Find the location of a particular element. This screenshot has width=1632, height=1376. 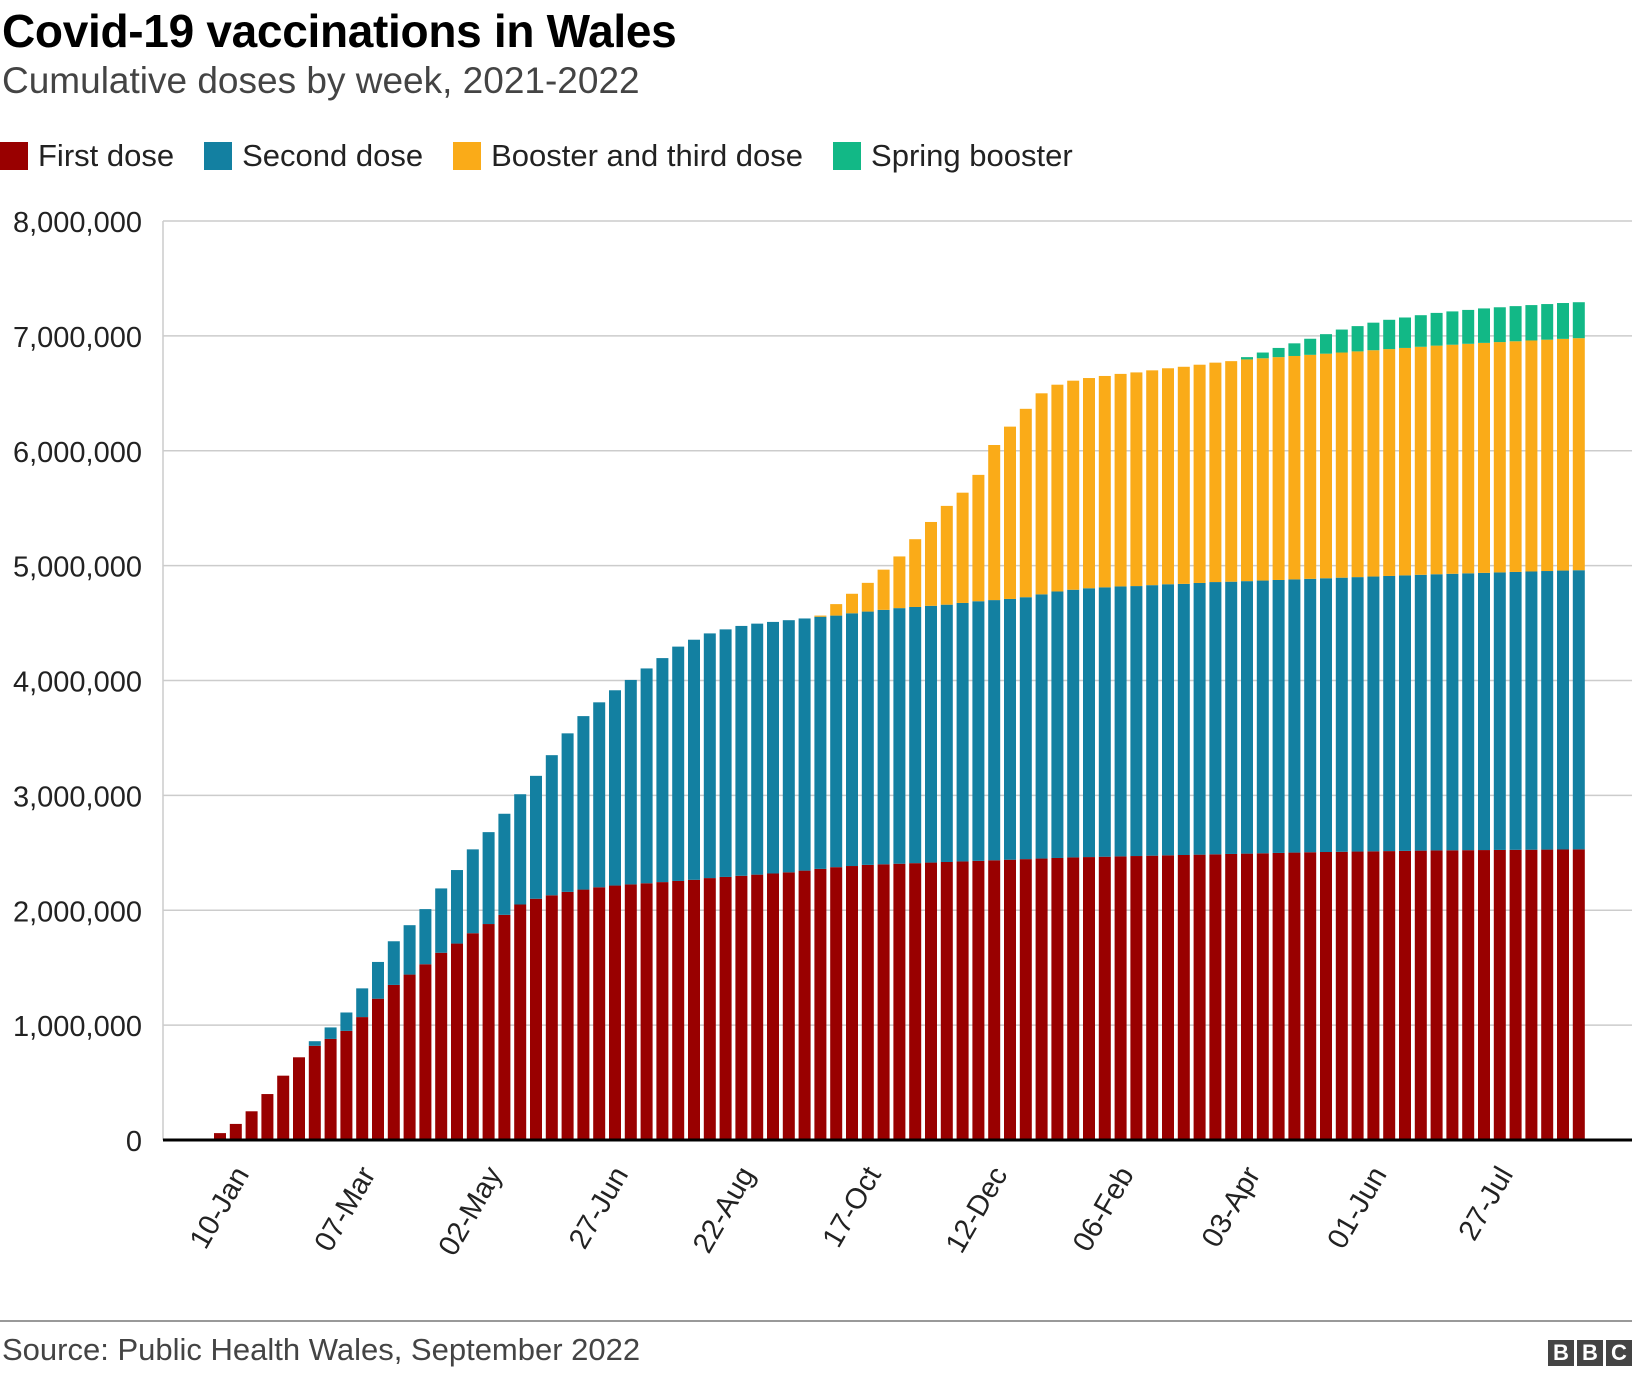

y-tick-label: 3,000,000 is located at coordinates (77, 797).